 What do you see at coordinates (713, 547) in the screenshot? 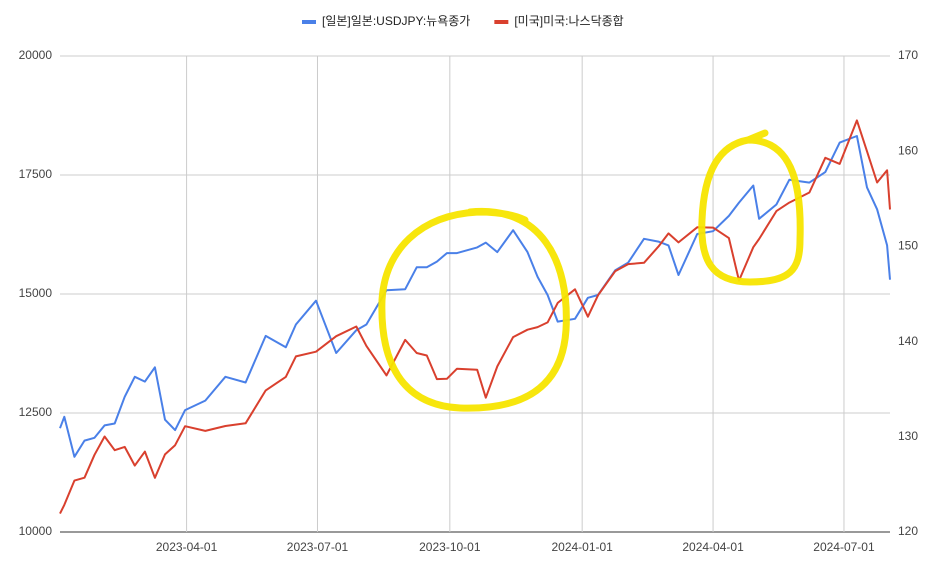
I see `x-tick-label: 2024-04-01` at bounding box center [713, 547].